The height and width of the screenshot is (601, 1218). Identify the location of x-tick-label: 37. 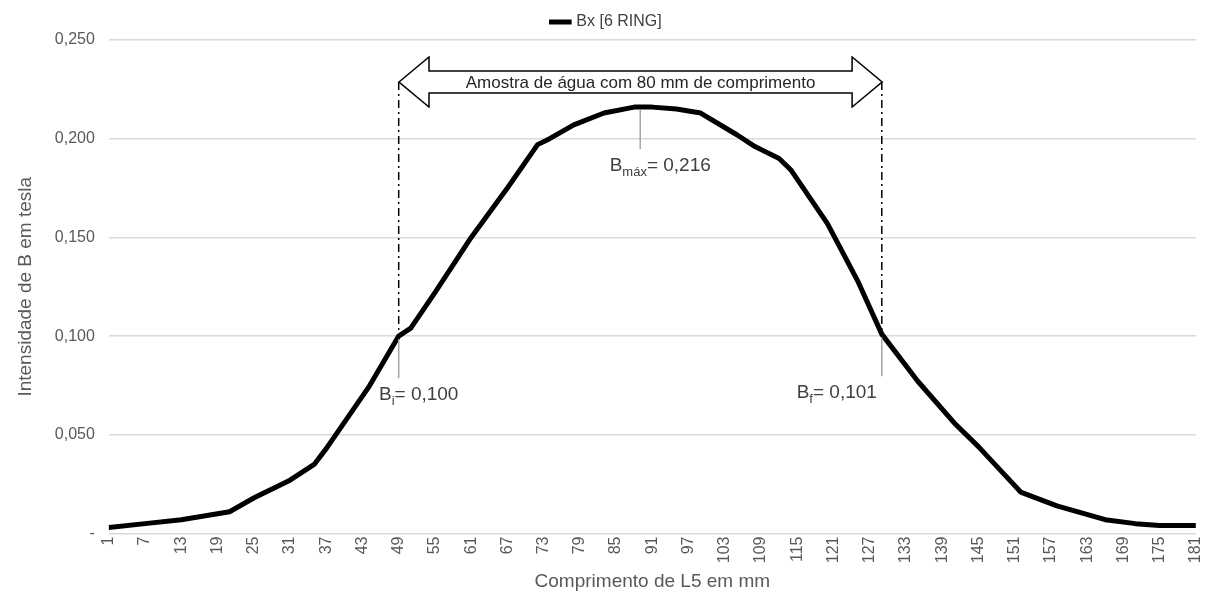
(325, 545).